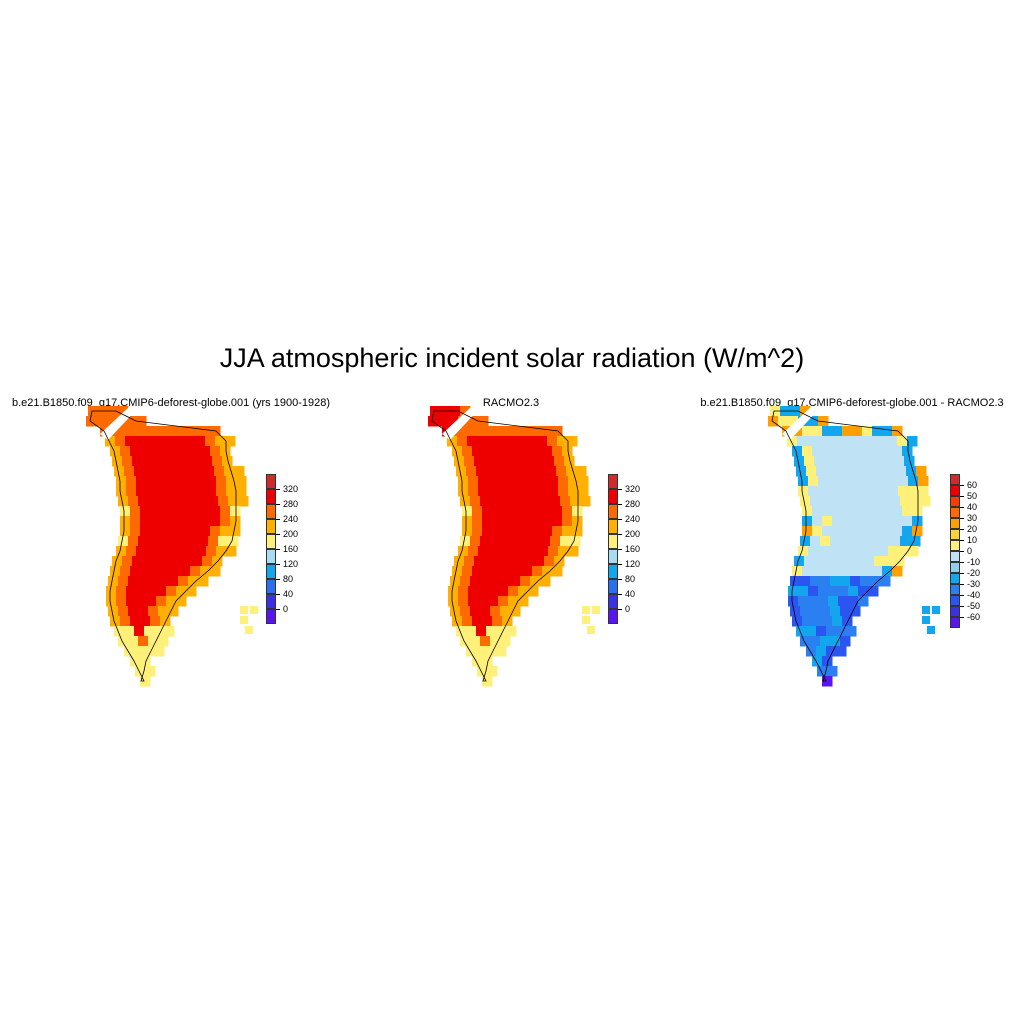  Describe the element at coordinates (972, 496) in the screenshot. I see `colorbar-label: 50` at that location.